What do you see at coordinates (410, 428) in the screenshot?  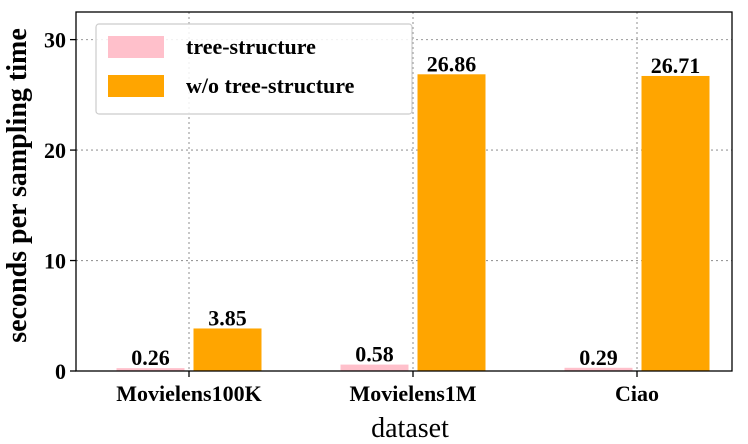 I see `x-axis-title: dataset` at bounding box center [410, 428].